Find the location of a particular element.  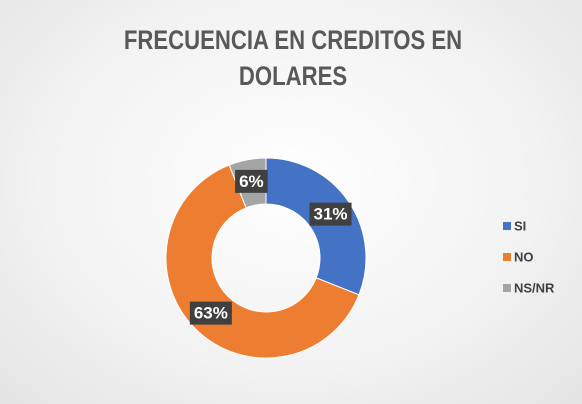

legend-label: SI is located at coordinates (520, 225).